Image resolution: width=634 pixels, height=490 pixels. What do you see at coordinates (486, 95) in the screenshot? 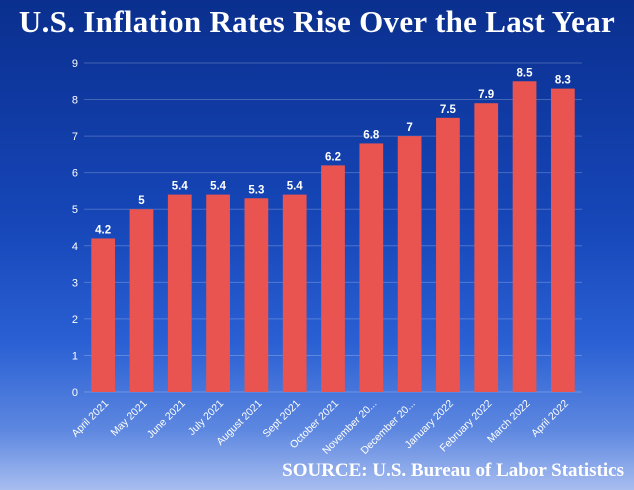
I see `data-label: 7.9` at bounding box center [486, 95].